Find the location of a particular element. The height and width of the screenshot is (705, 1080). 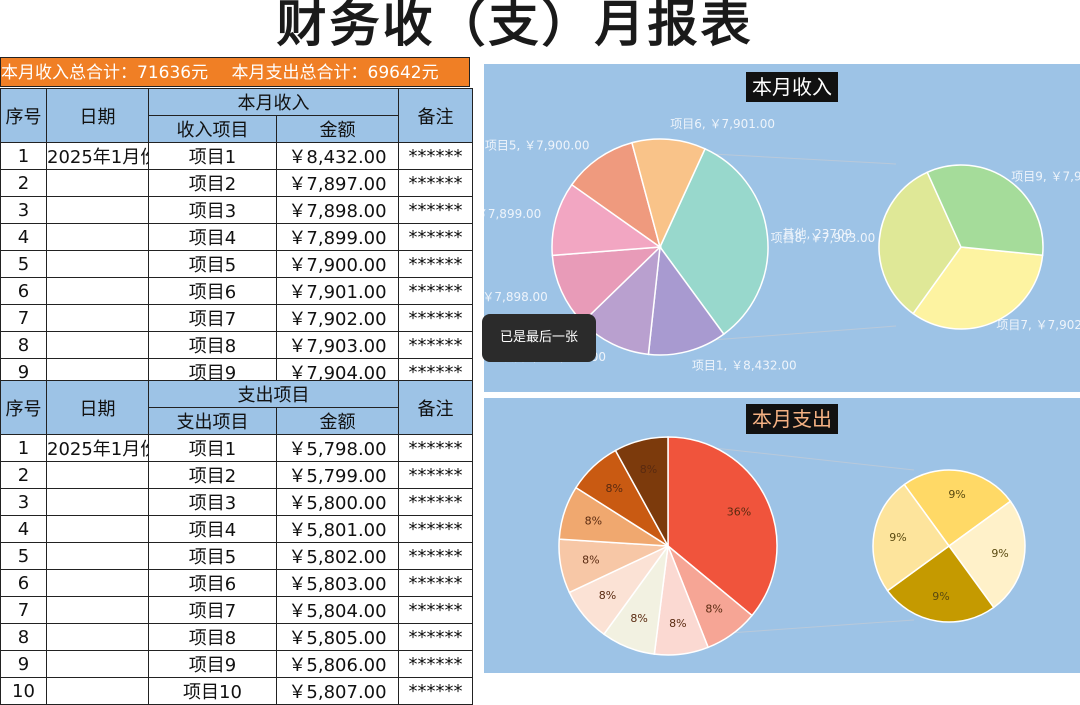

table-row: 1 2025年1月份 项目1 ￥8,432.00 ****** is located at coordinates (236, 156).